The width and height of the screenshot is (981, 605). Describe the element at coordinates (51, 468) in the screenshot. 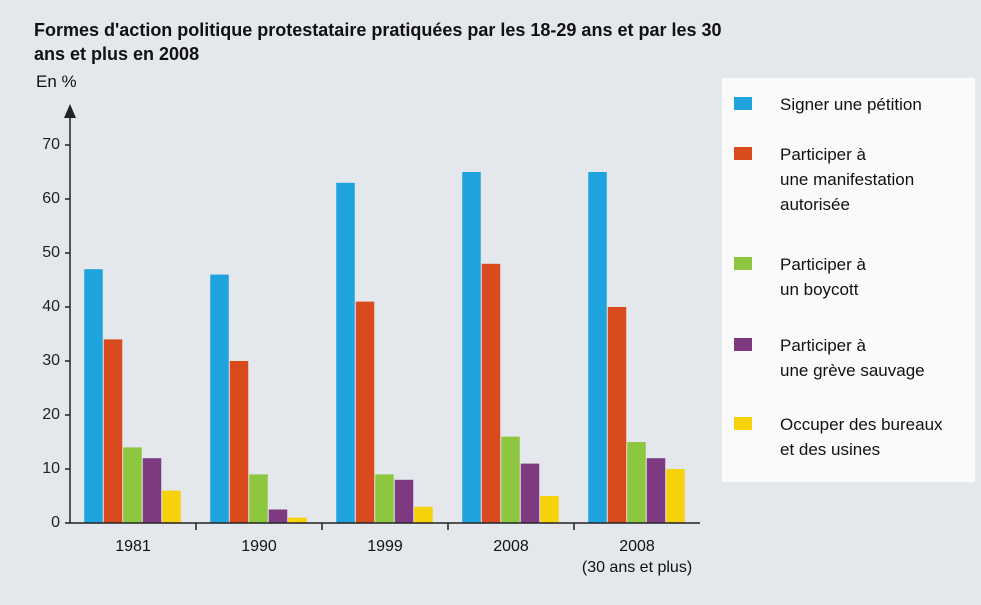

I see `y-tick-label: 10` at that location.